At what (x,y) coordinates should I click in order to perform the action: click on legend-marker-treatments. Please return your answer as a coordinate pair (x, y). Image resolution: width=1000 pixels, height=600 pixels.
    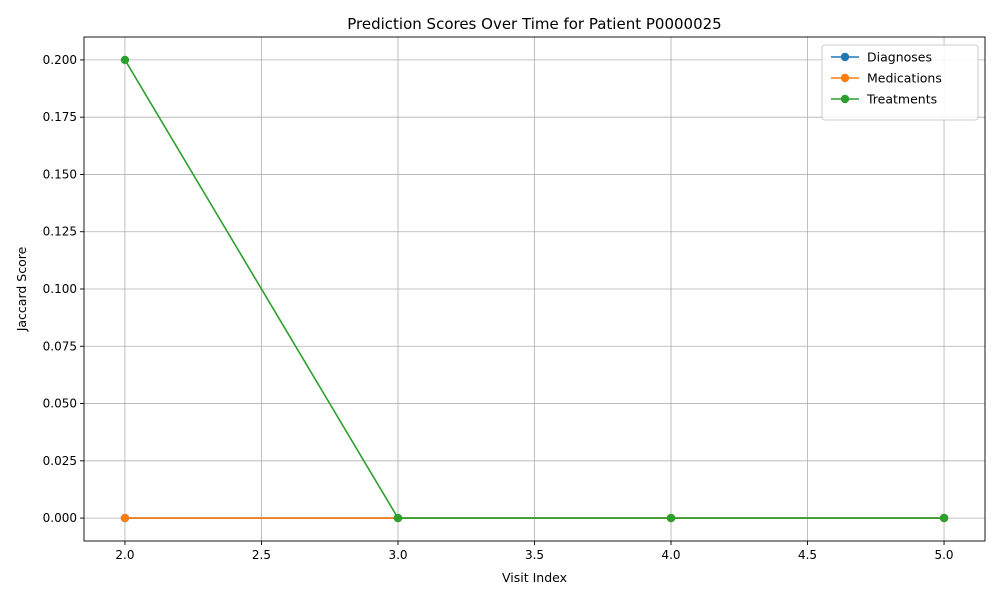
    Looking at the image, I should click on (845, 99).